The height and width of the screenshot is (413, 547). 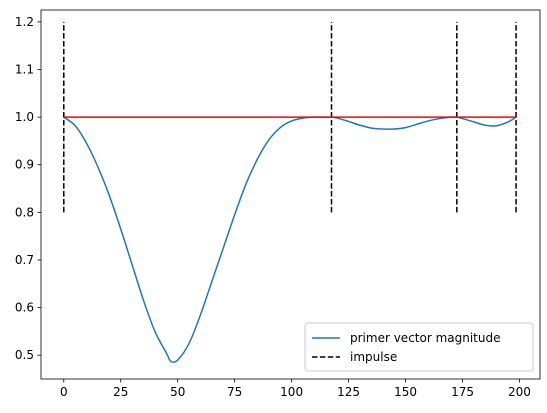 What do you see at coordinates (24, 165) in the screenshot?
I see `y-tick-label: 0.9` at bounding box center [24, 165].